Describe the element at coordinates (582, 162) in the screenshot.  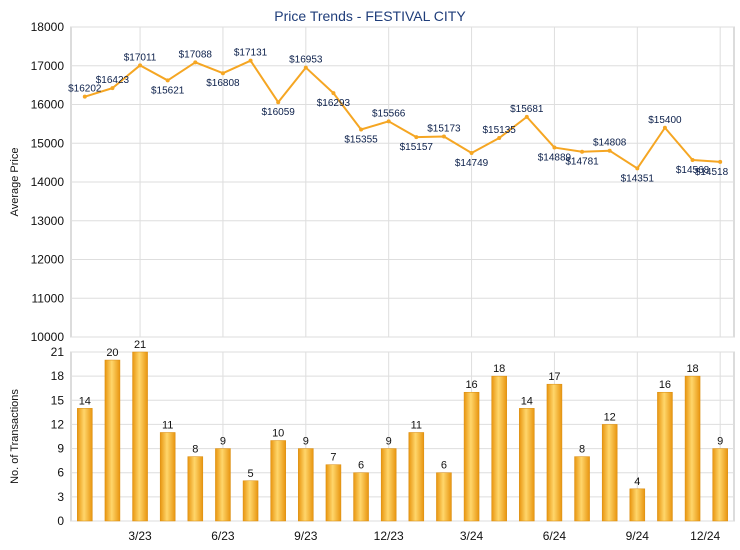
I see `price-data-label: $14781` at that location.